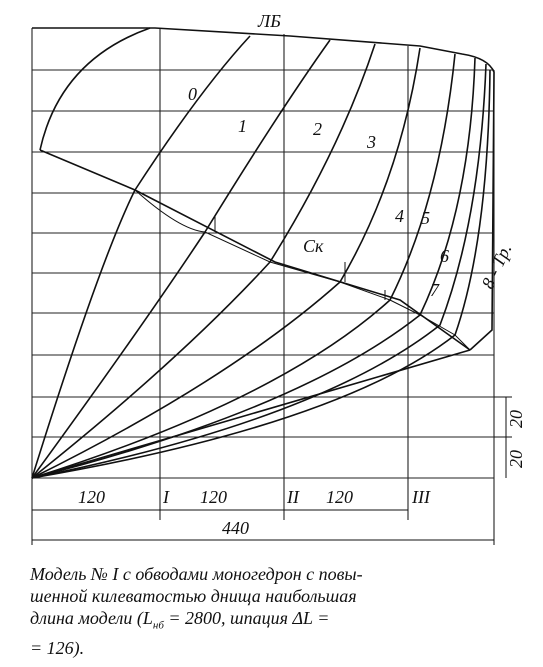 The width and height of the screenshot is (543, 667). Describe the element at coordinates (91, 618) in the screenshot. I see `caption-text: длина модели (L` at that location.